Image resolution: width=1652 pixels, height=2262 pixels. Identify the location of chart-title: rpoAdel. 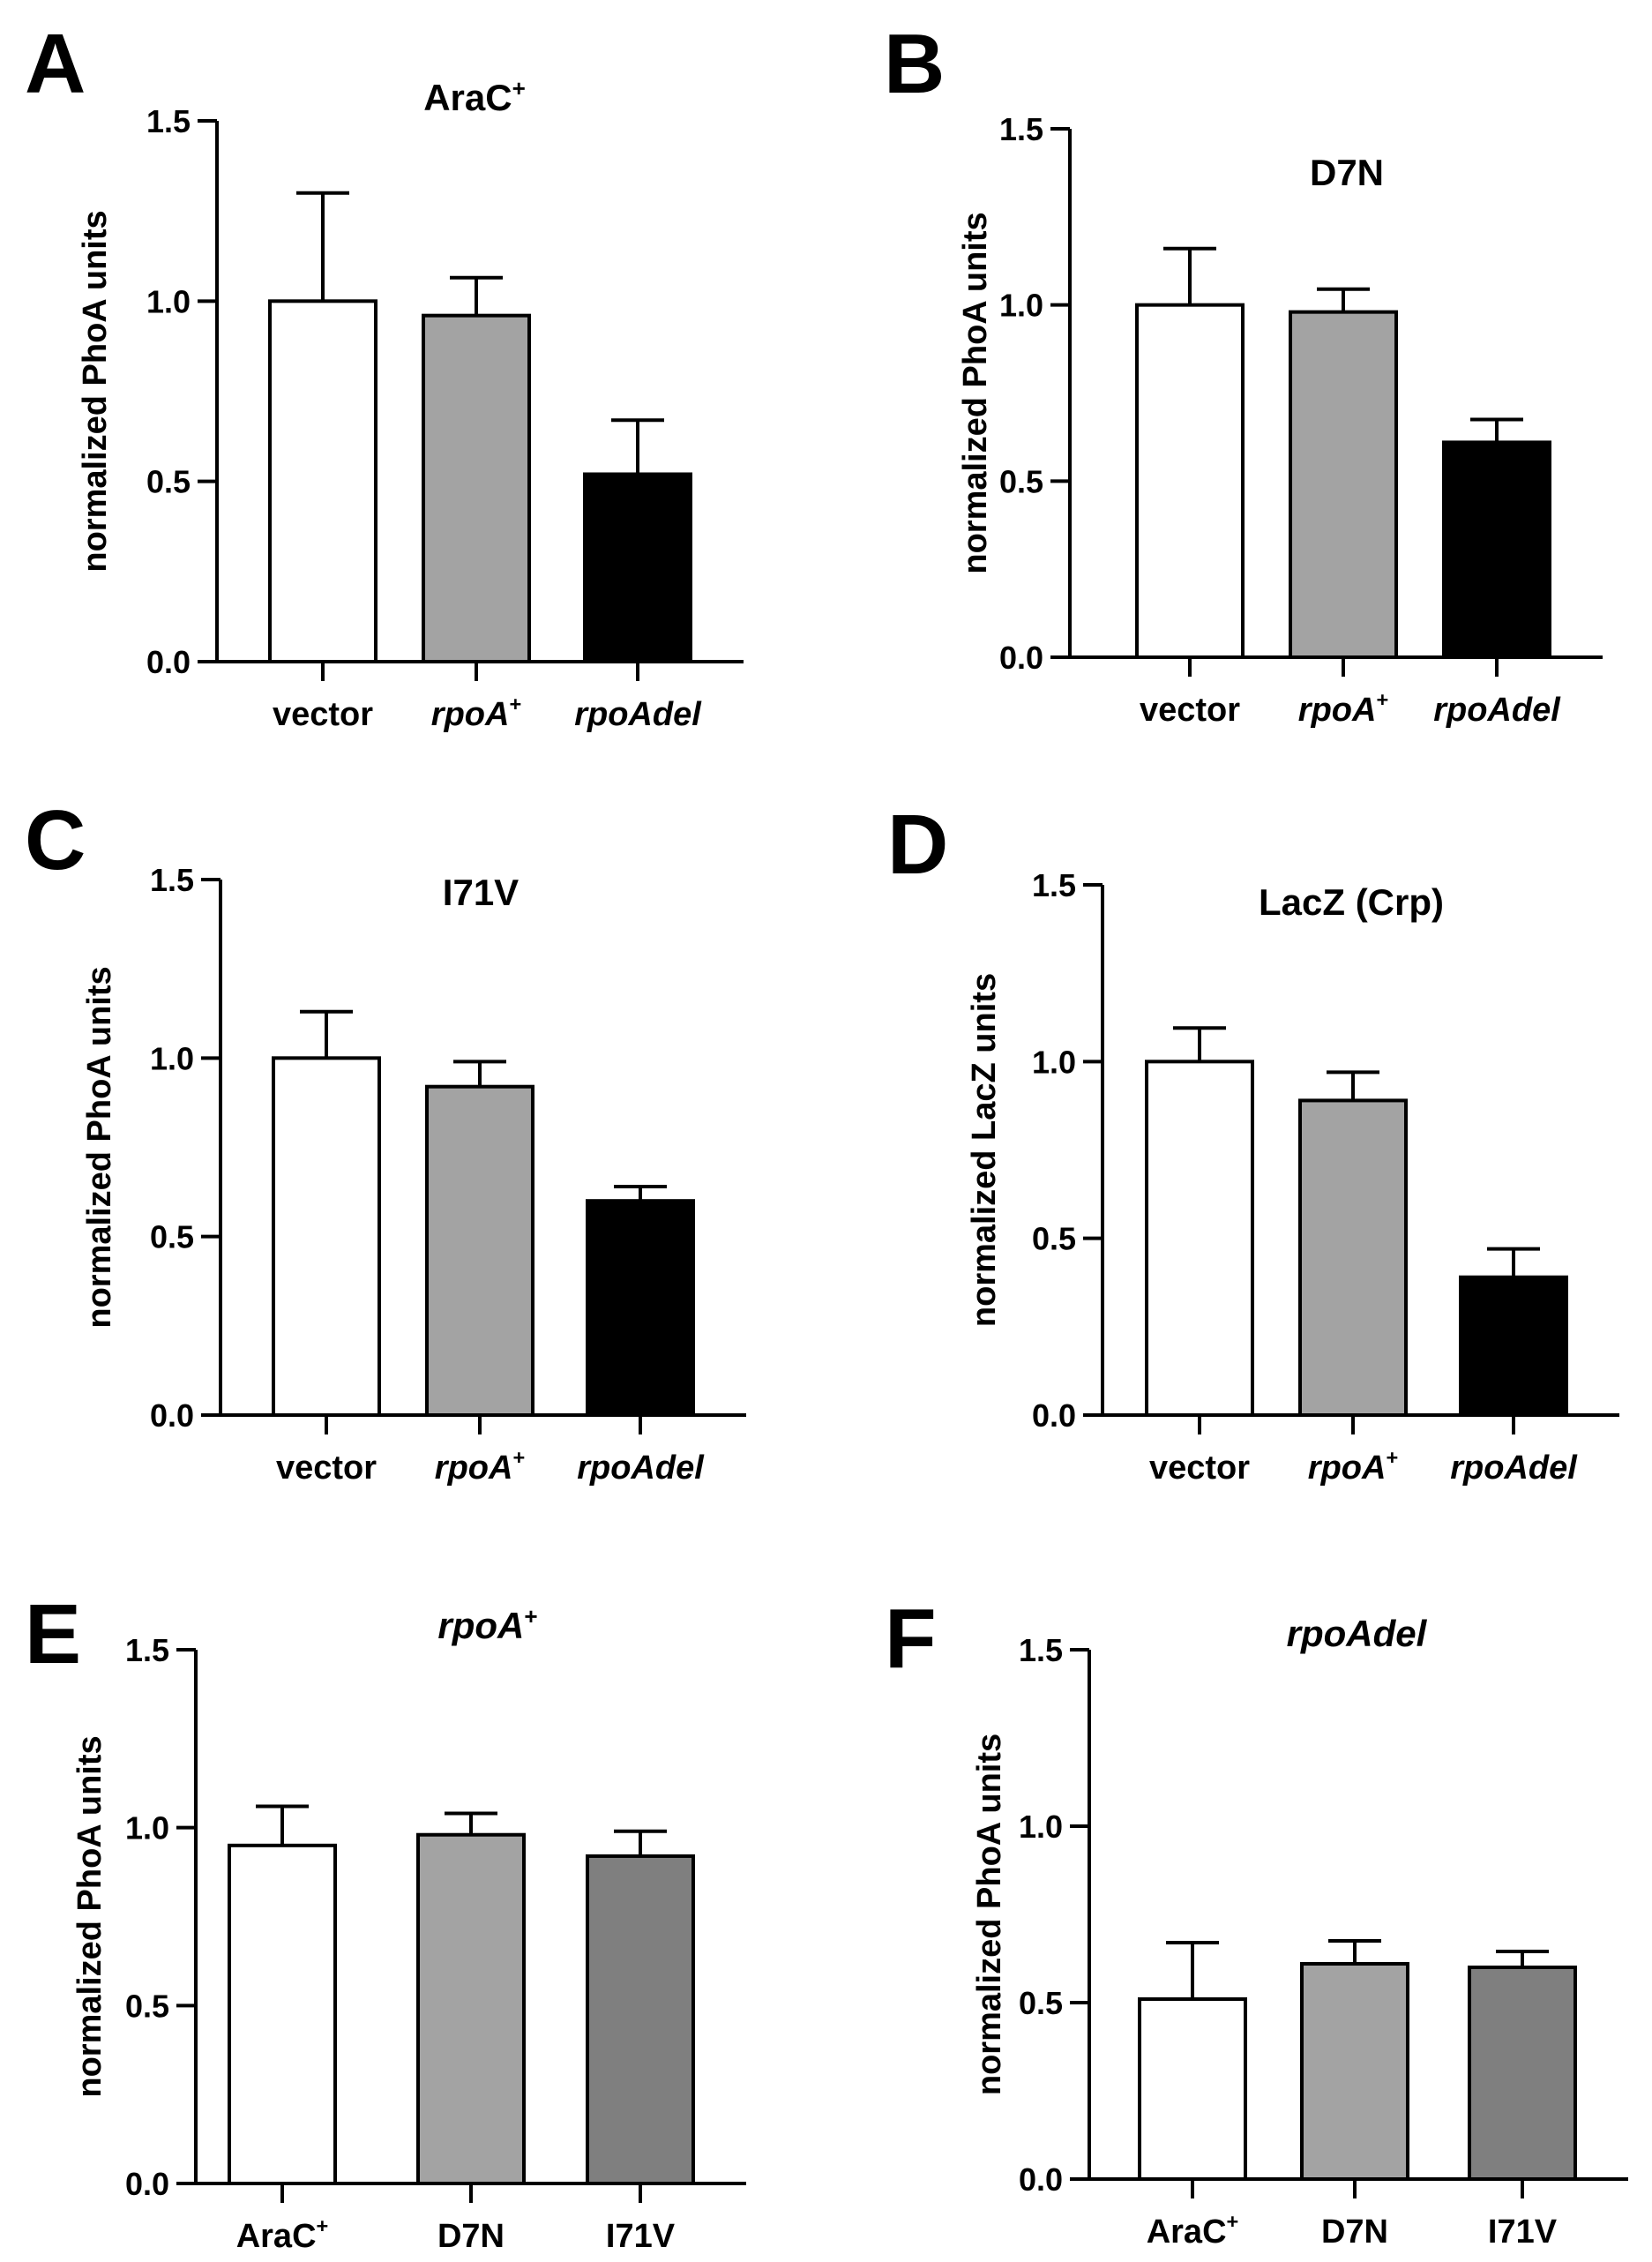
(1357, 1633).